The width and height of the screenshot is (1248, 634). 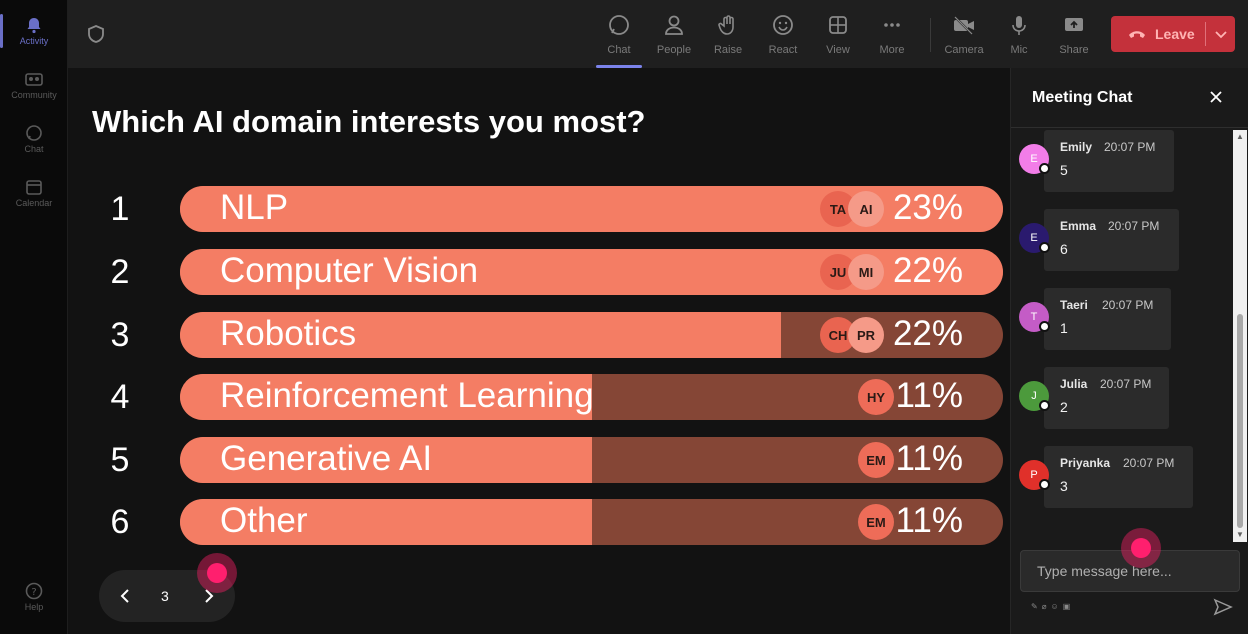 I want to click on result-bar: Generative AI EM 11%, so click(x=591, y=460).